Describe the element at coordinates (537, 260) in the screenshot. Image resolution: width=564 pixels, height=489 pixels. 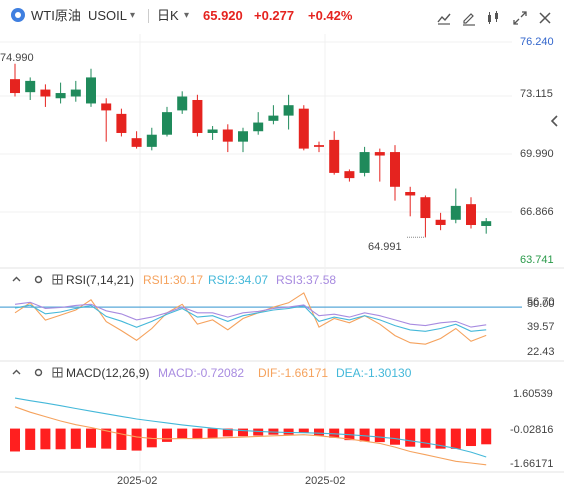
I see `y-tick-label: 63.741` at that location.